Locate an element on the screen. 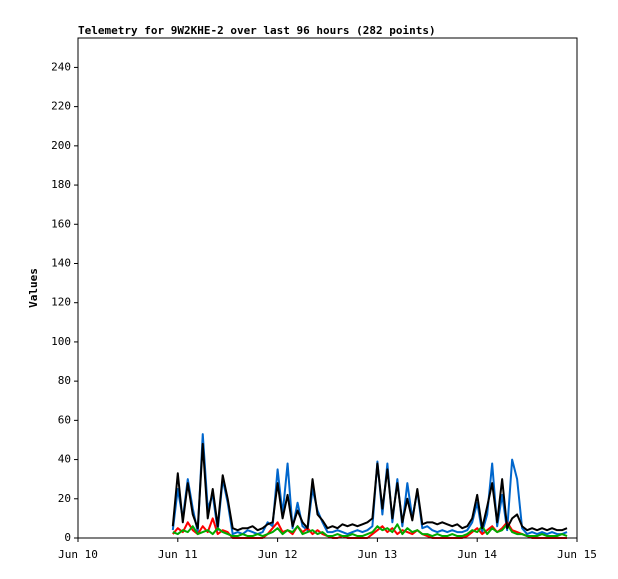 Image resolution: width=618 pixels, height=579 pixels. x-tick-label: Jun 15 is located at coordinates (577, 554).